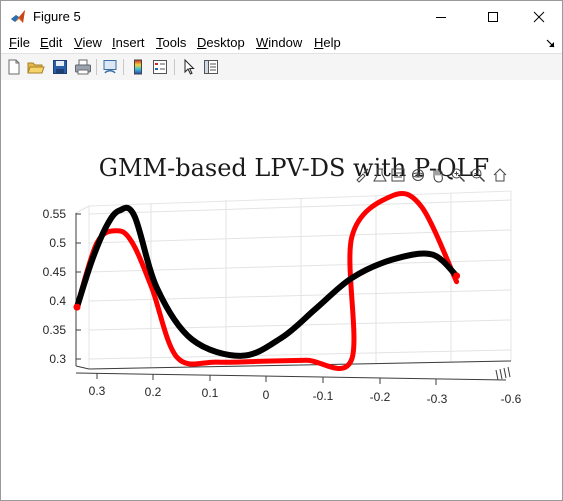 The image size is (563, 501). What do you see at coordinates (55, 272) in the screenshot?
I see `y-tick-label: 0.45` at bounding box center [55, 272].